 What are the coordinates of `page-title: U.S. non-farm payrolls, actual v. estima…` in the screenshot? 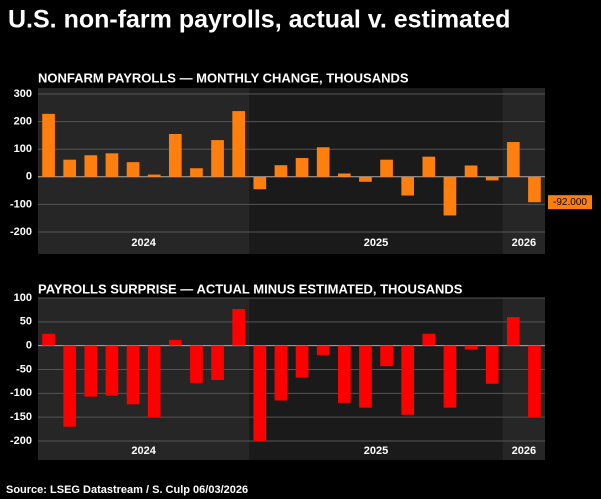 It's located at (259, 20).